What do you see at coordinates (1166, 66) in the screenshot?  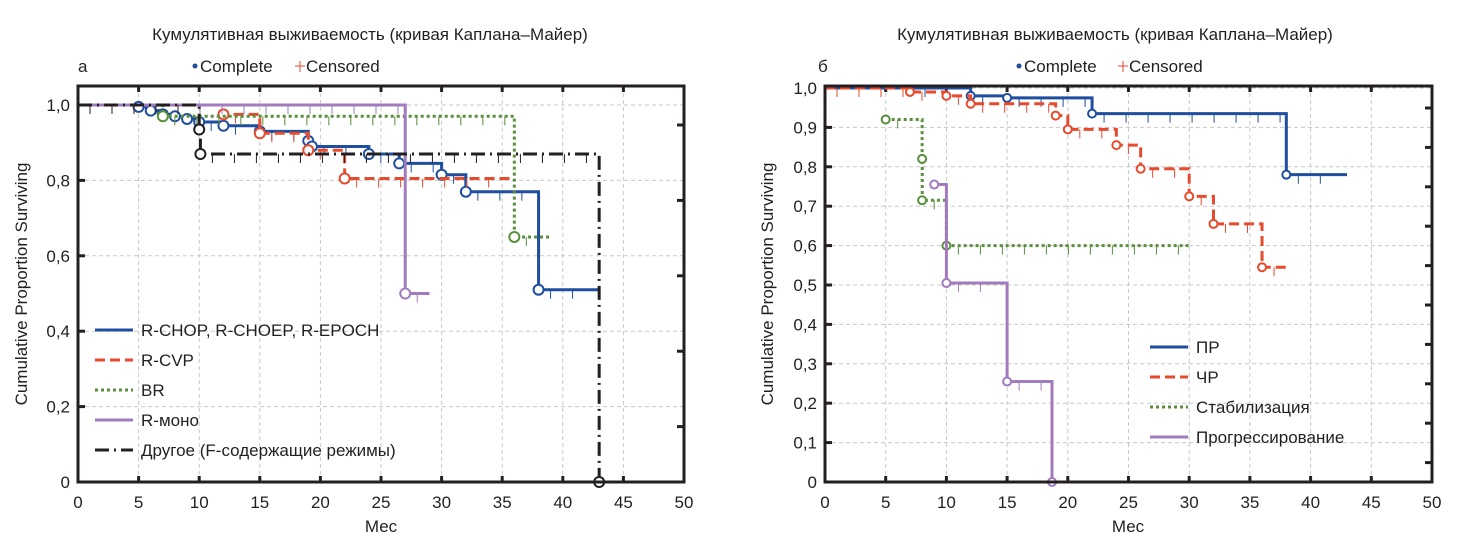 I see `panel-b-censored-label: Censored` at bounding box center [1166, 66].